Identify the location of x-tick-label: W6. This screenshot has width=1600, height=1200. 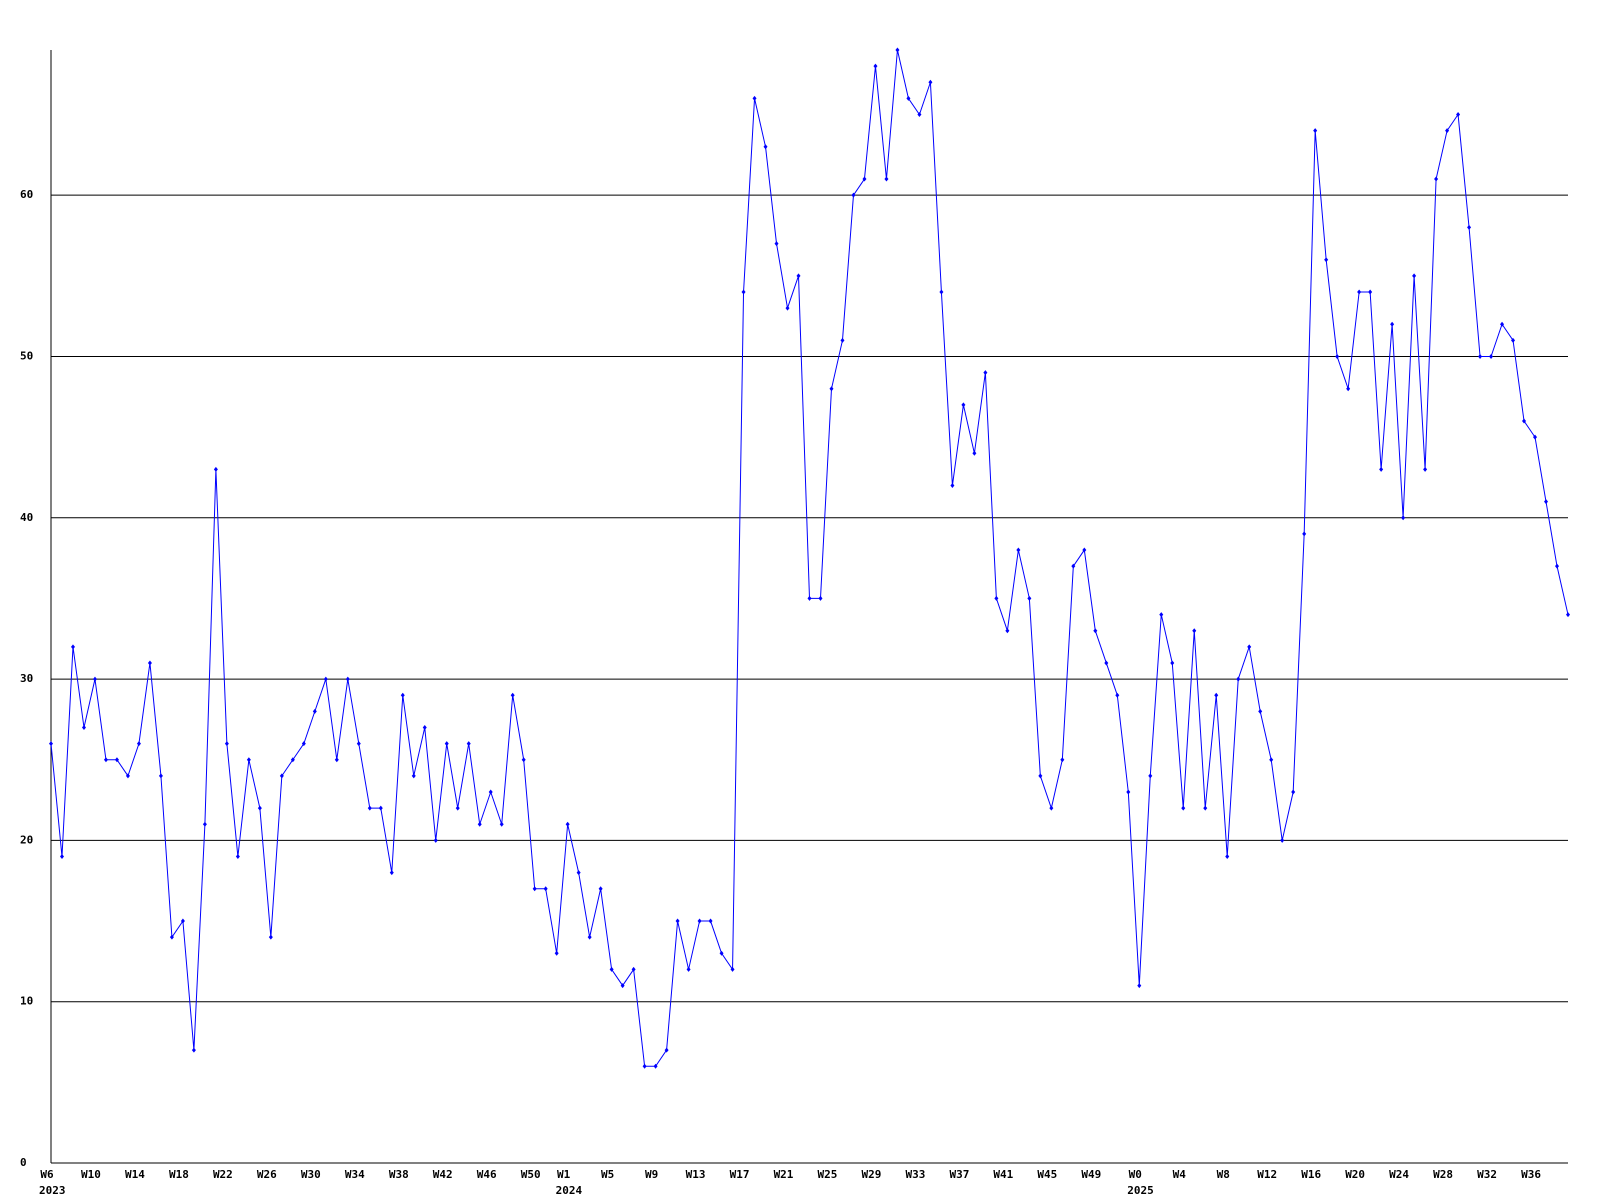
(47, 1174).